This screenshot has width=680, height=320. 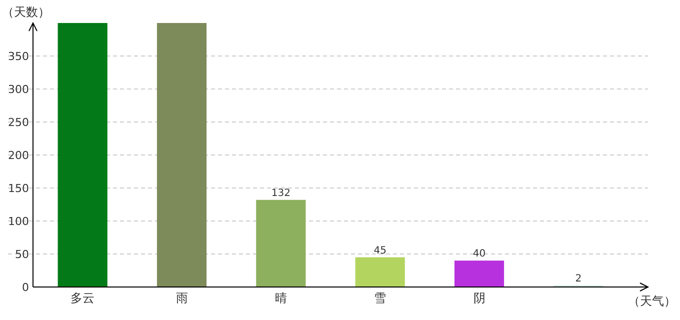 What do you see at coordinates (18, 188) in the screenshot?
I see `y-tick-label: 150` at bounding box center [18, 188].